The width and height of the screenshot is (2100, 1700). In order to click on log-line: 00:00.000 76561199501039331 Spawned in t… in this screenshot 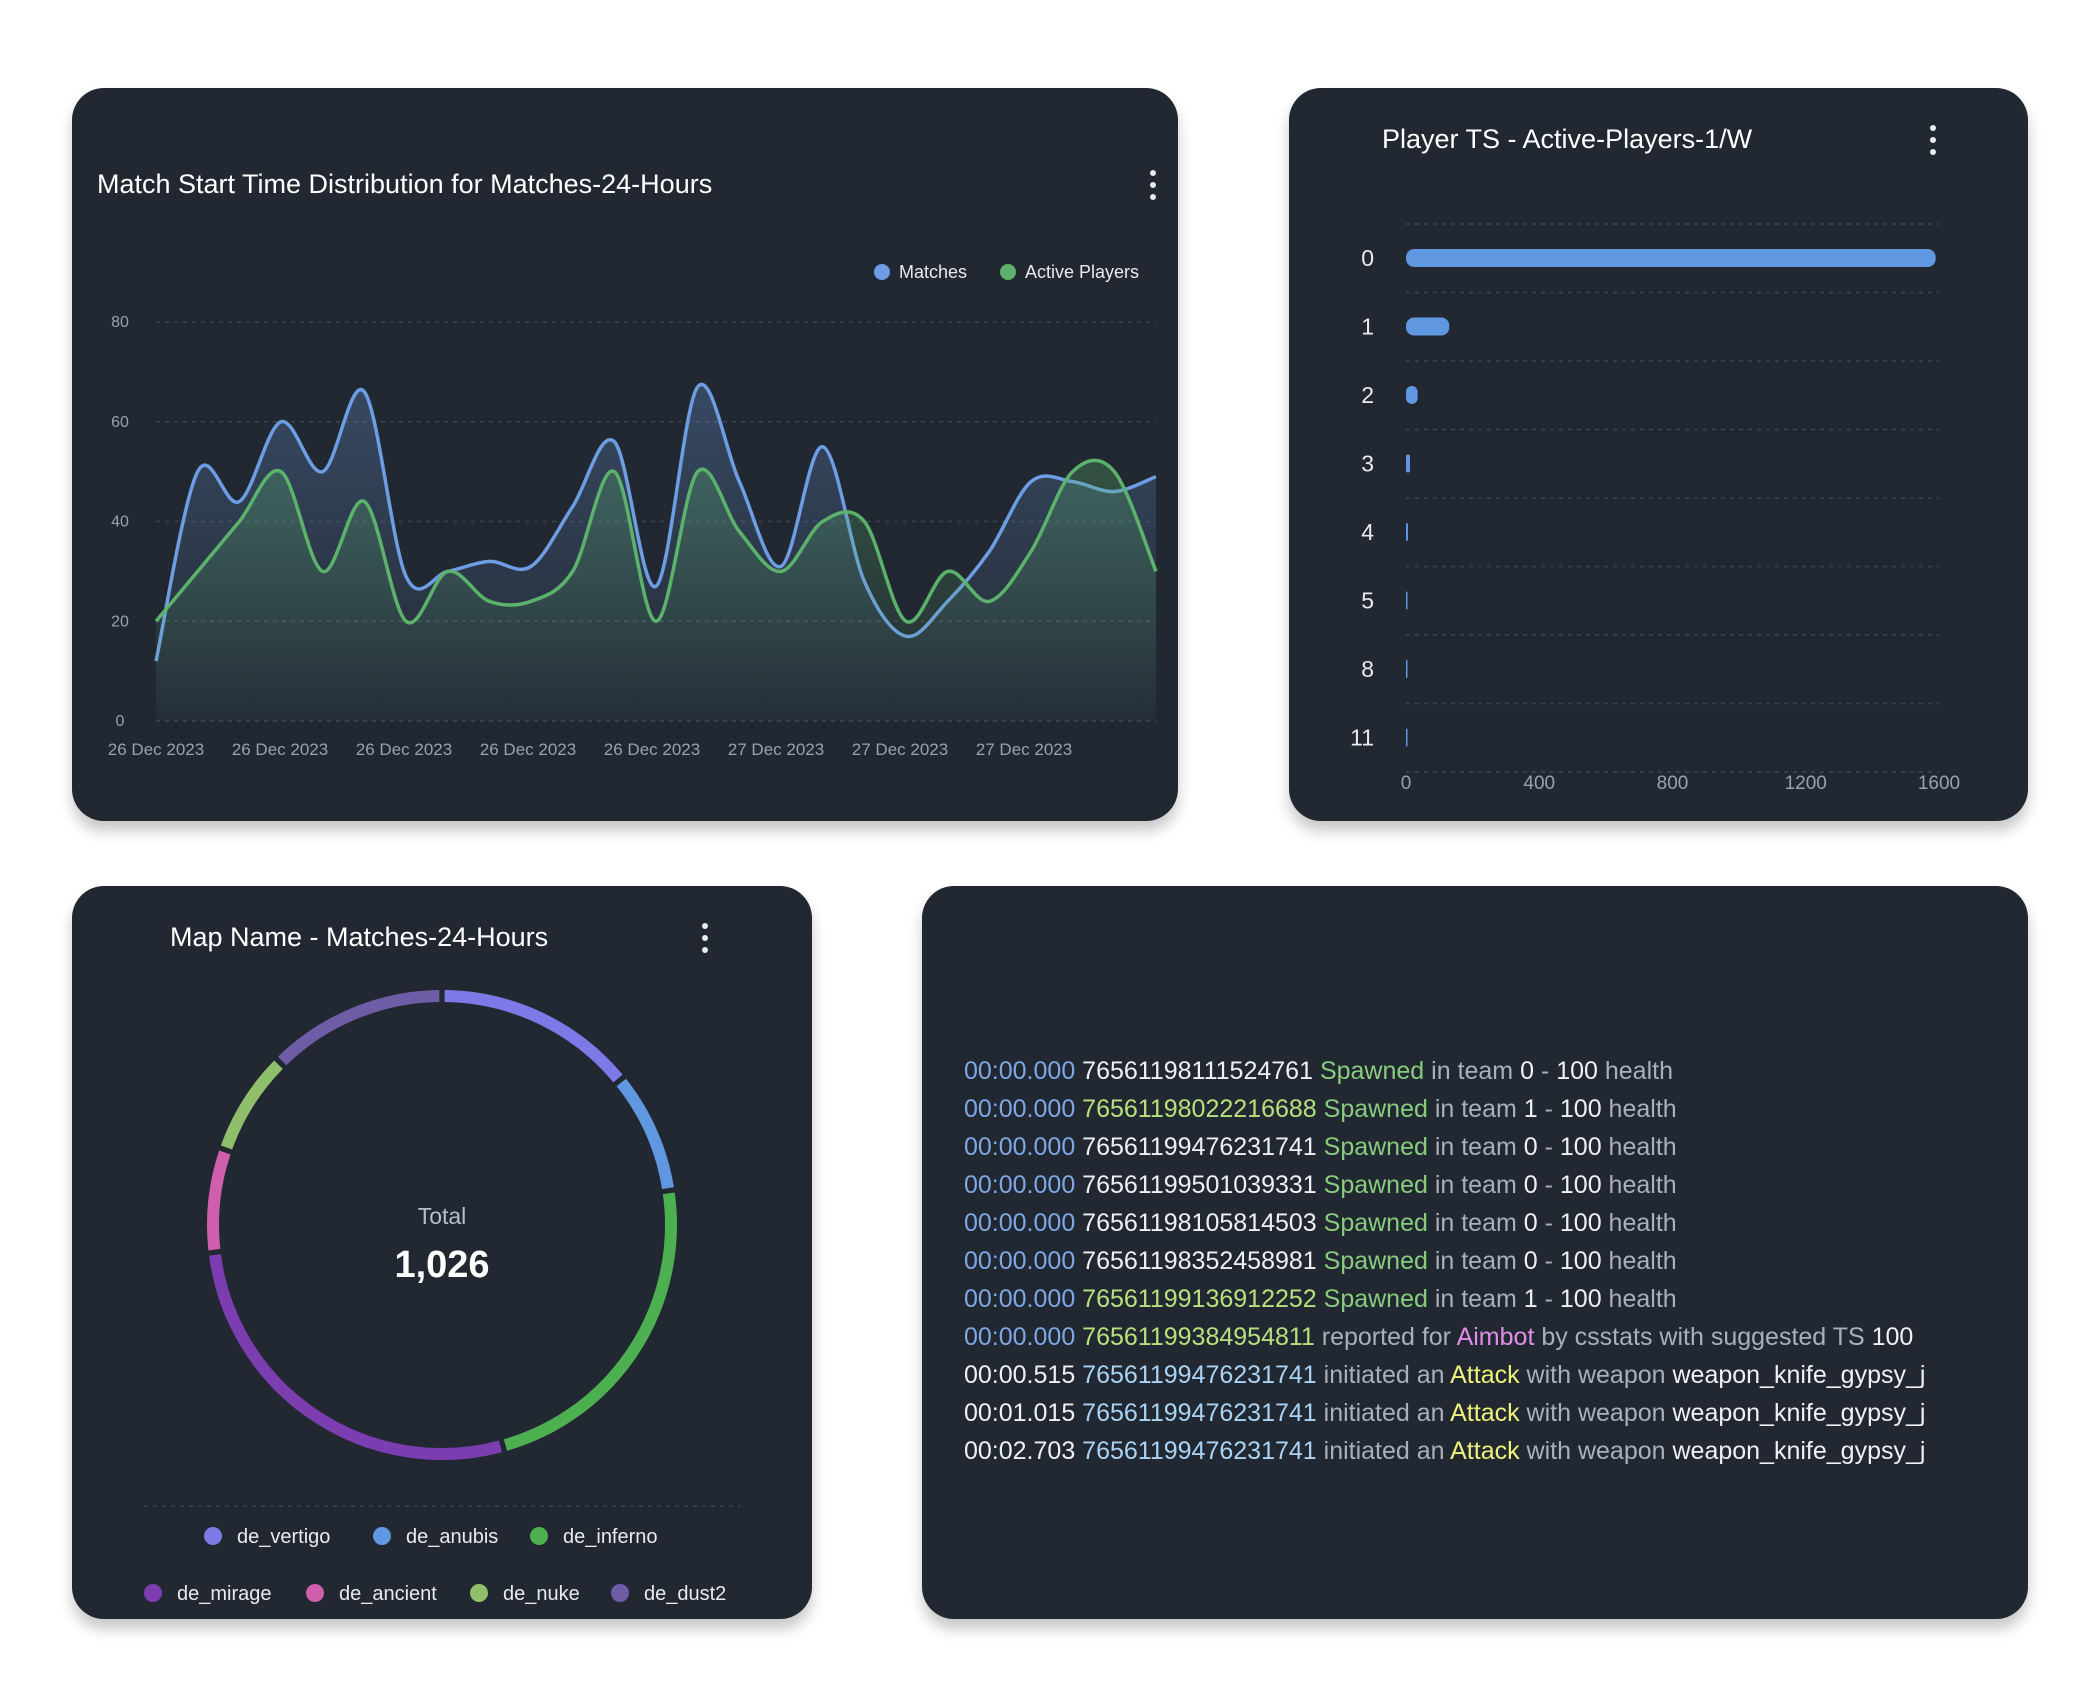, I will do `click(1444, 1185)`.